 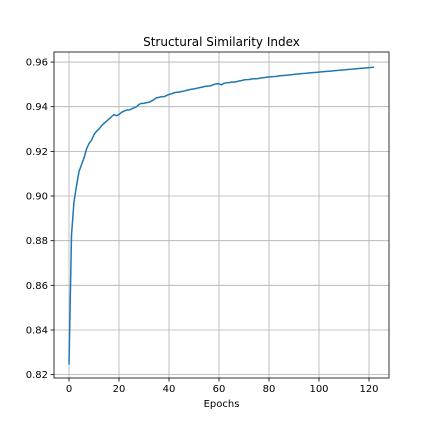 What do you see at coordinates (222, 404) in the screenshot?
I see `x-axis-label: Epochs` at bounding box center [222, 404].